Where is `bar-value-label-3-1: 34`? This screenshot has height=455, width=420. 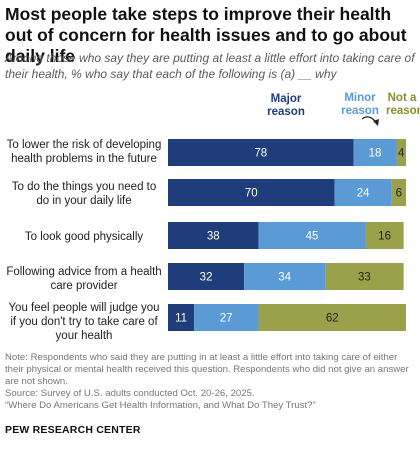
bar-value-label-3-1: 34 is located at coordinates (284, 278).